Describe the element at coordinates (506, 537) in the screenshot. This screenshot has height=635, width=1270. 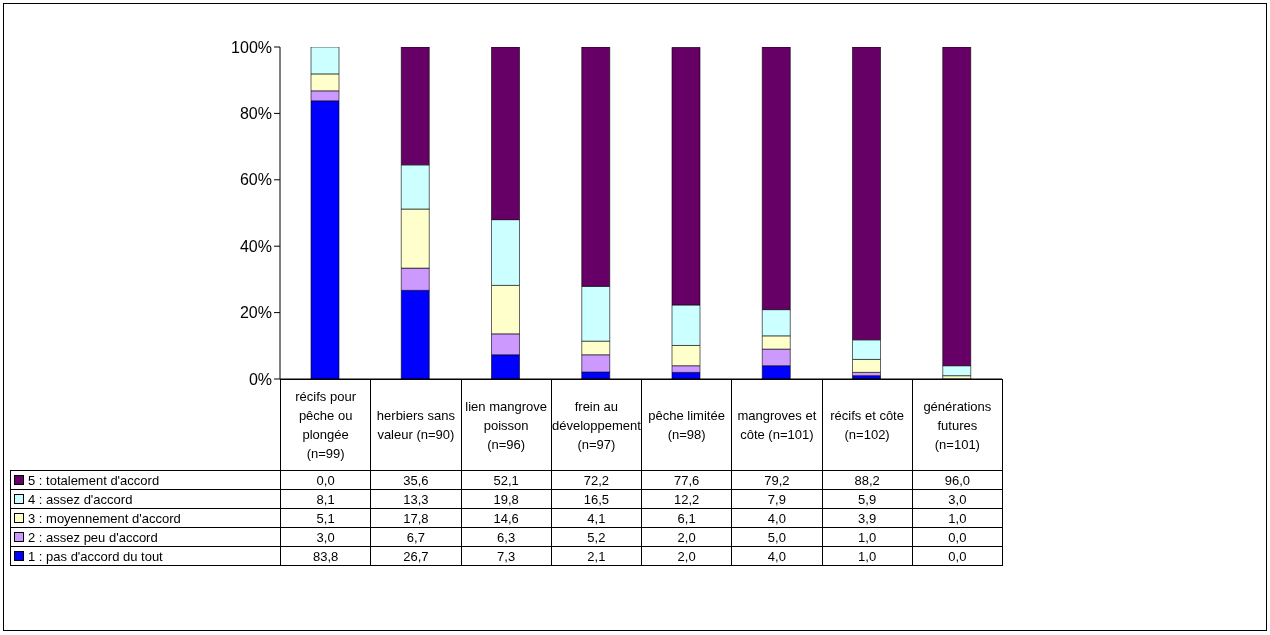
I see `data-label: 6,3` at that location.